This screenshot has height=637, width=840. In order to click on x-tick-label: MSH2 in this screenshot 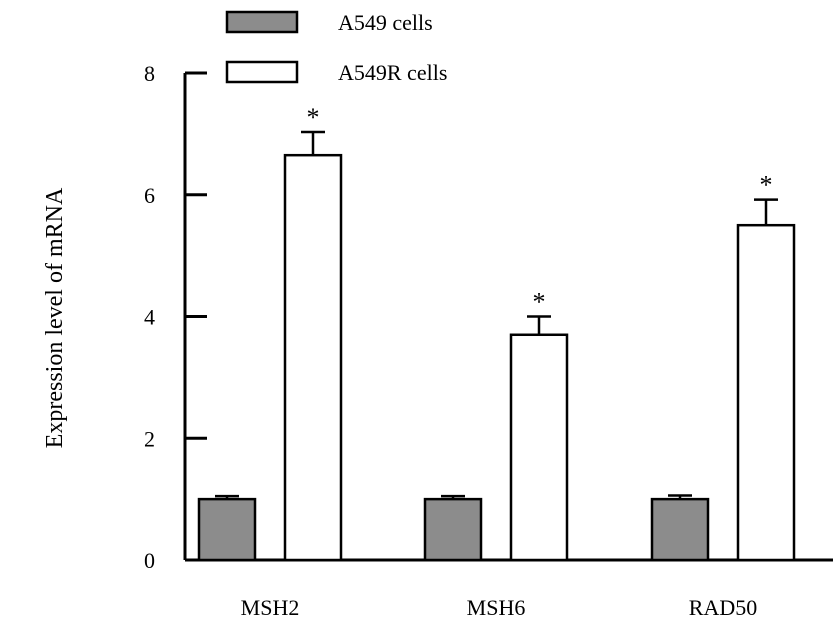, I will do `click(270, 607)`.